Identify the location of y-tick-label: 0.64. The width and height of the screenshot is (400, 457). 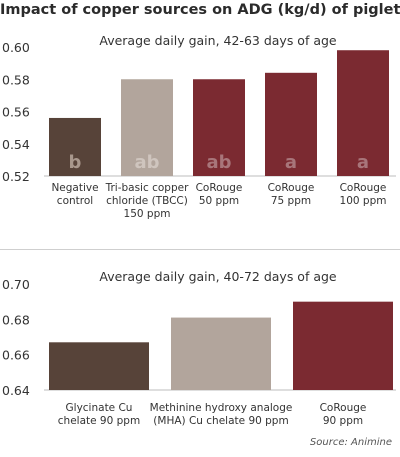
(16, 390).